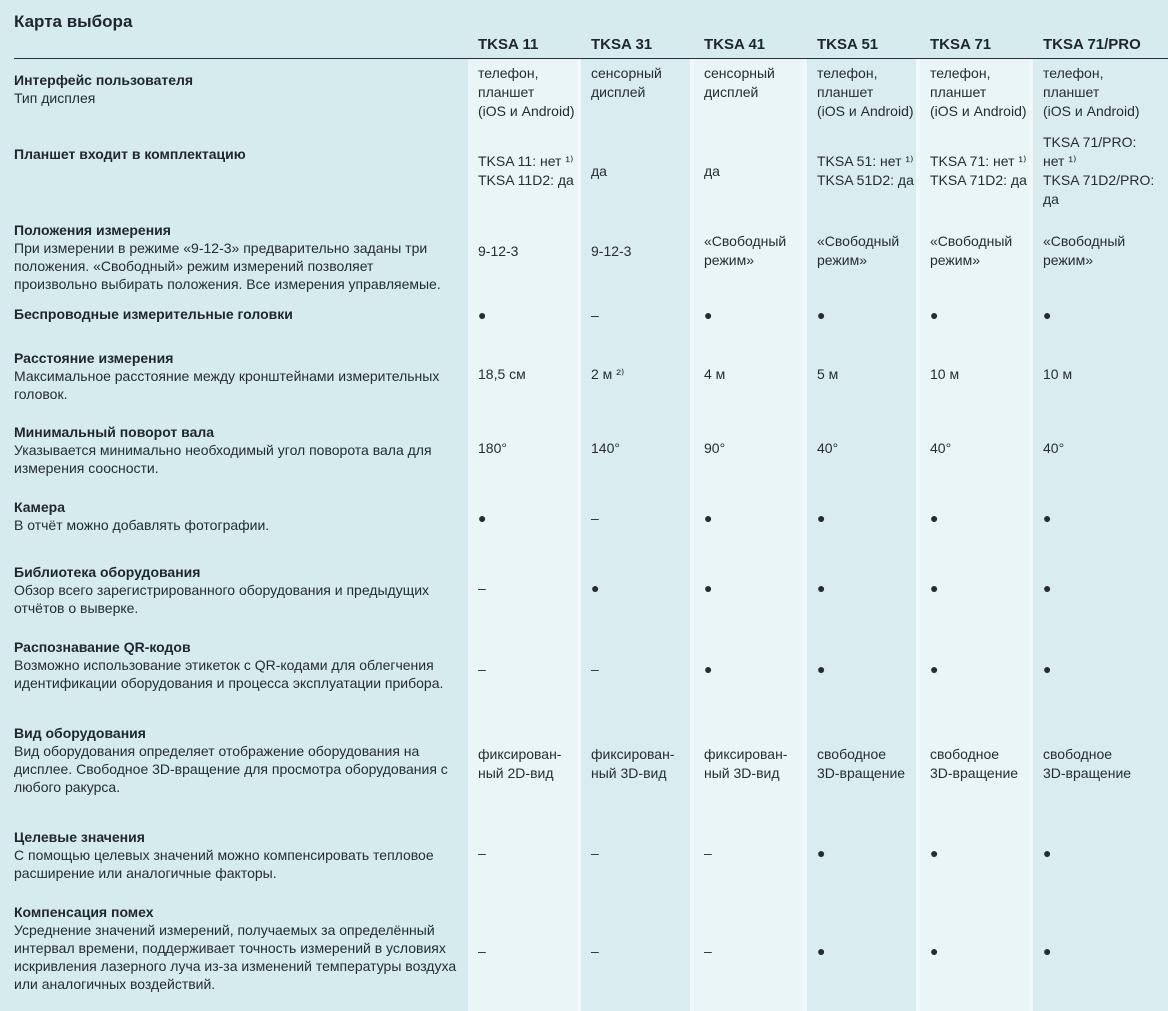 This screenshot has height=1011, width=1168. Describe the element at coordinates (94, 358) in the screenshot. I see `feature-name: Расстояние измерения` at that location.